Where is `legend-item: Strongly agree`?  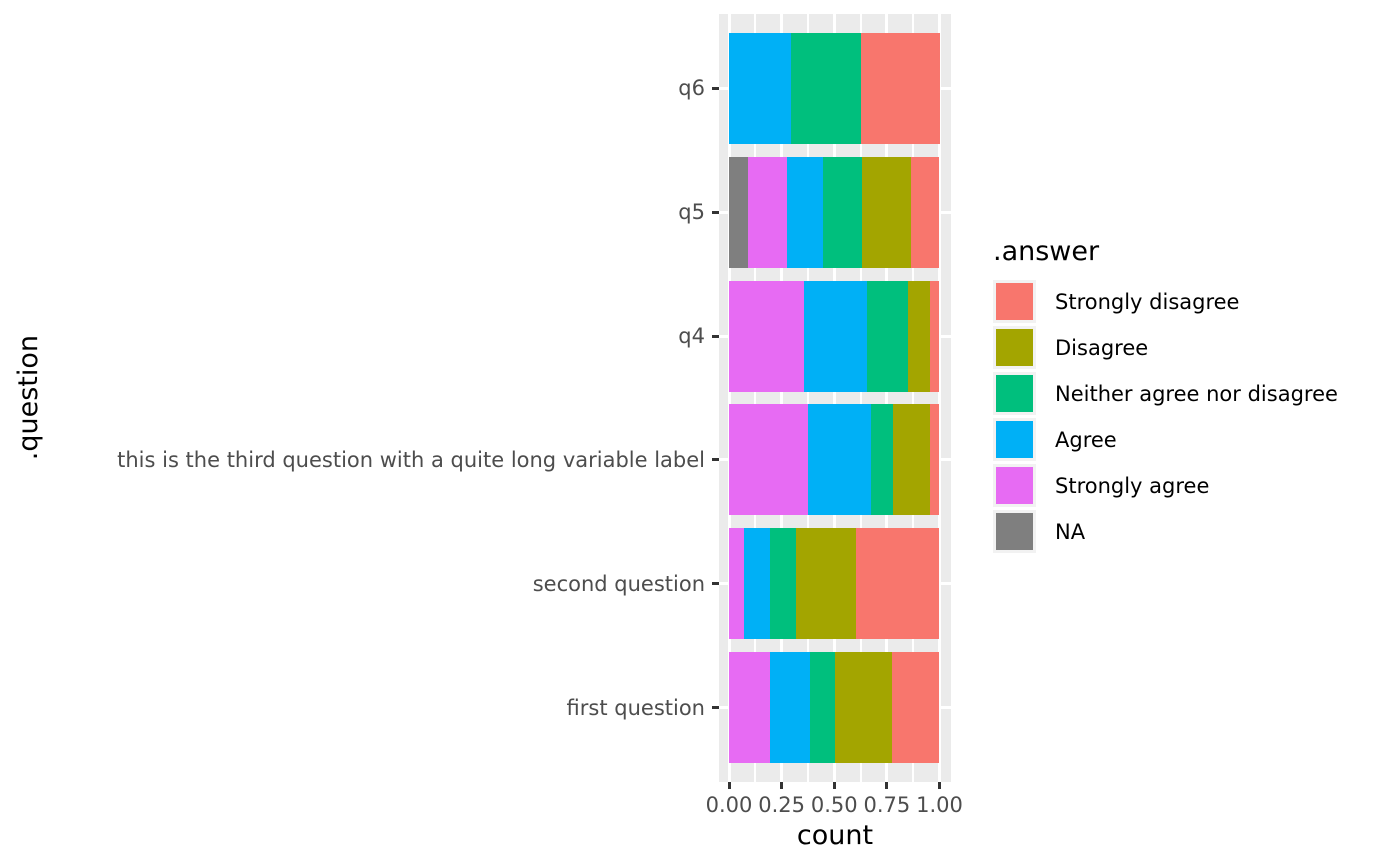 legend-item: Strongly agree is located at coordinates (1165, 485).